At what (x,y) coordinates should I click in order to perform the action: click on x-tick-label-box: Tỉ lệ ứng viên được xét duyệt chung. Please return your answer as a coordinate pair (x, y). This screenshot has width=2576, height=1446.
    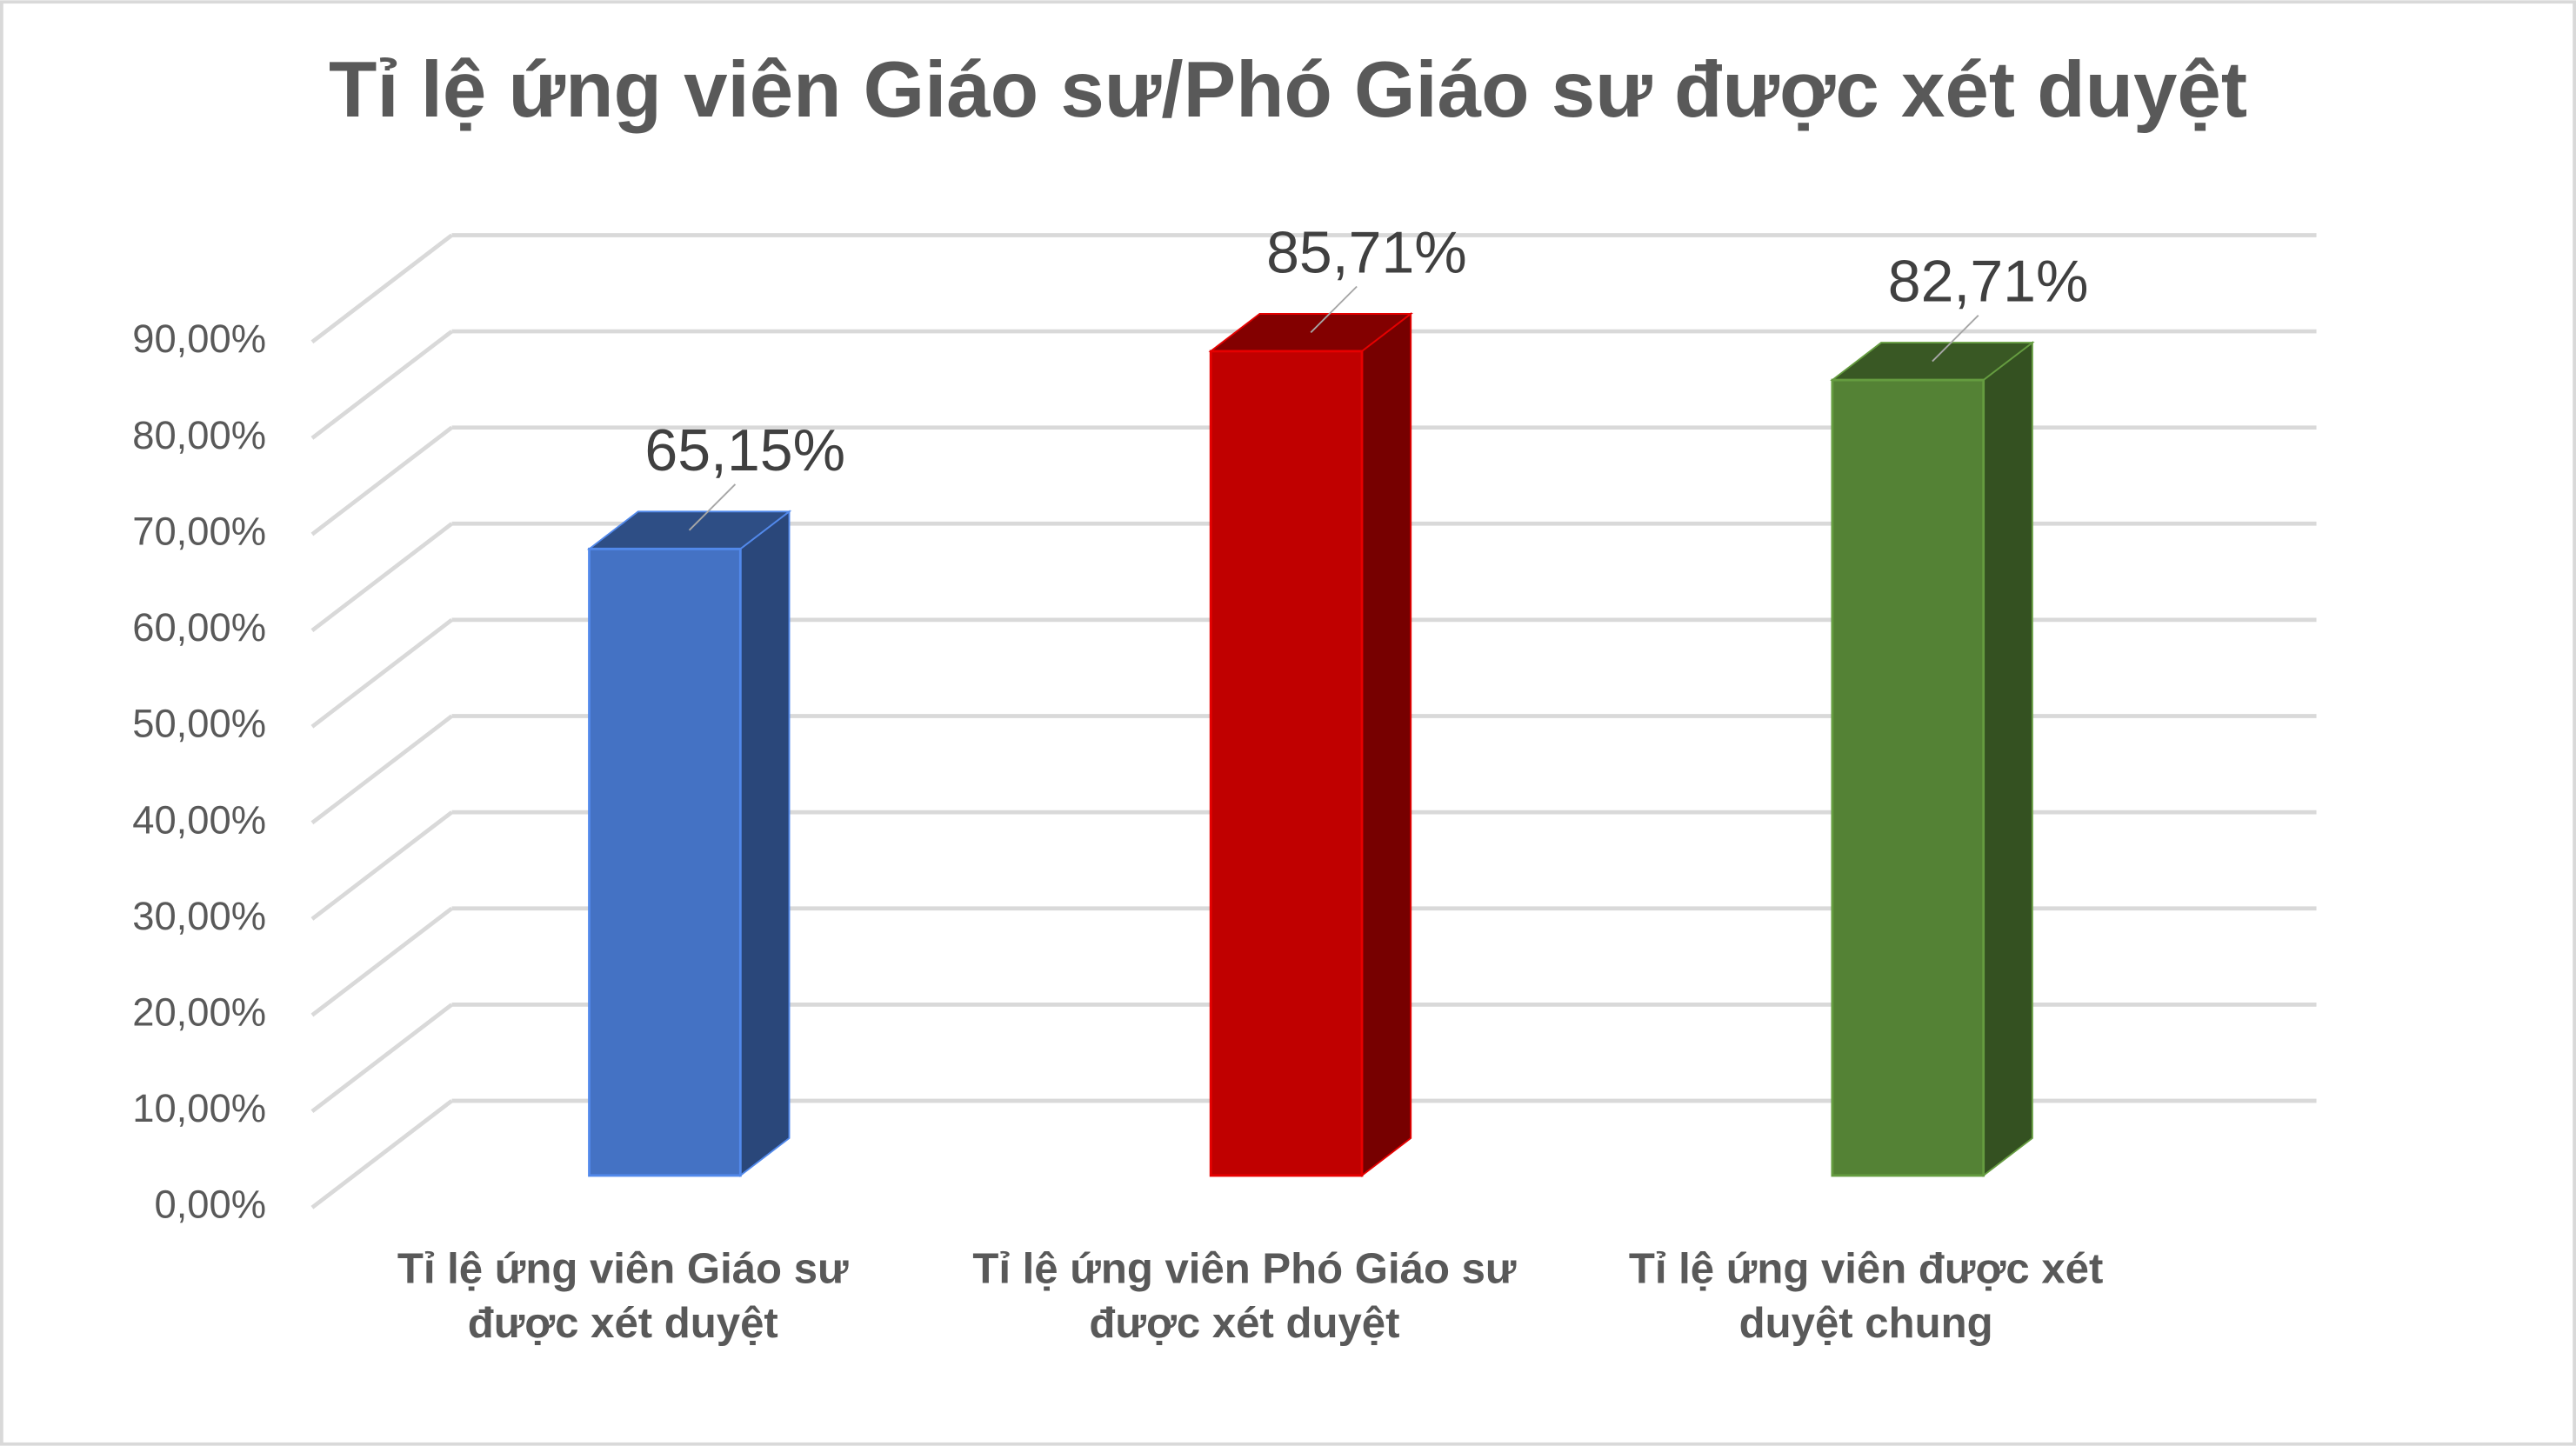
    Looking at the image, I should click on (1866, 1295).